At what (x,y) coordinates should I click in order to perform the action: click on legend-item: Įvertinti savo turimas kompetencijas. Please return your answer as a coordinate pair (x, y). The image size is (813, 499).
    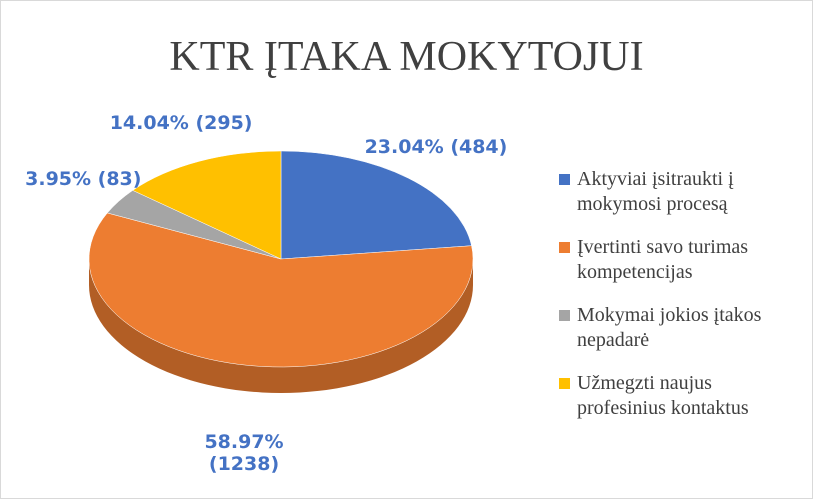
    Looking at the image, I should click on (679, 260).